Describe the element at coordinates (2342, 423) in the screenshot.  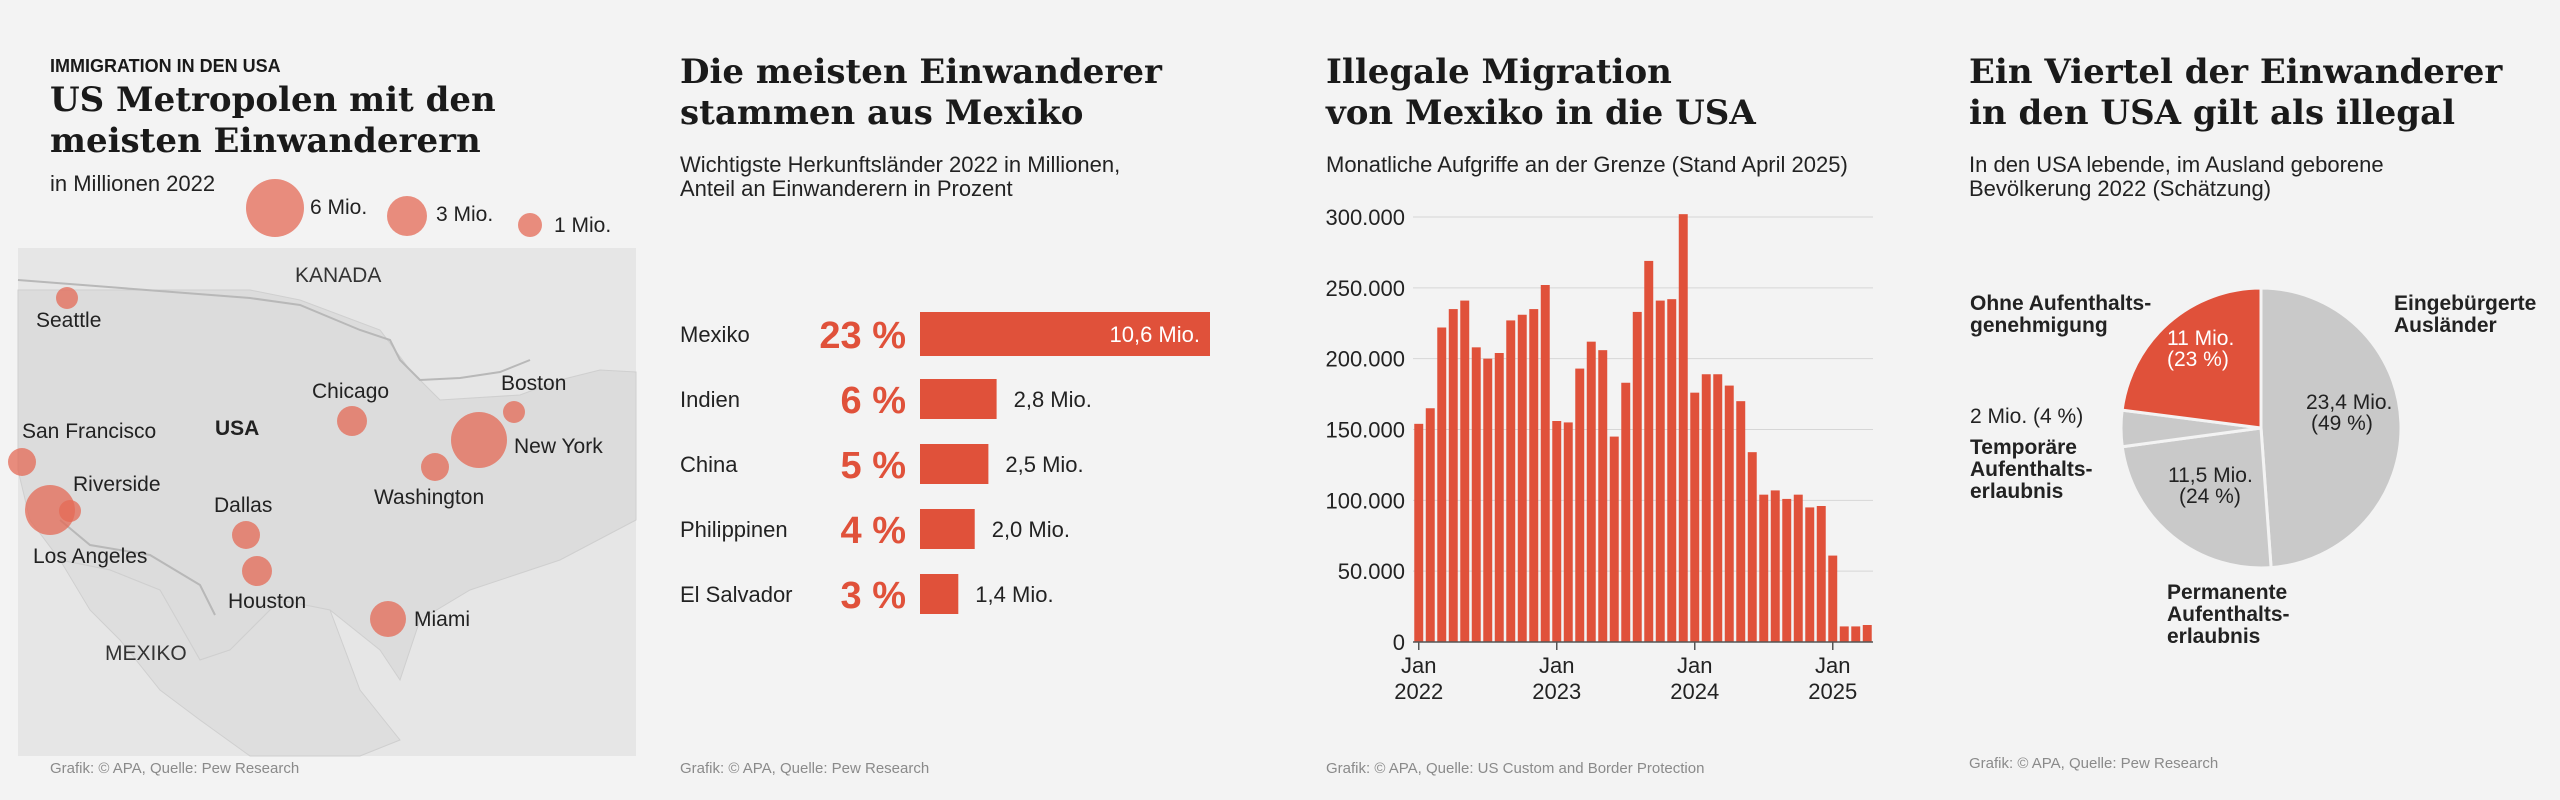
I see `slice-value-label: (49 %)` at that location.